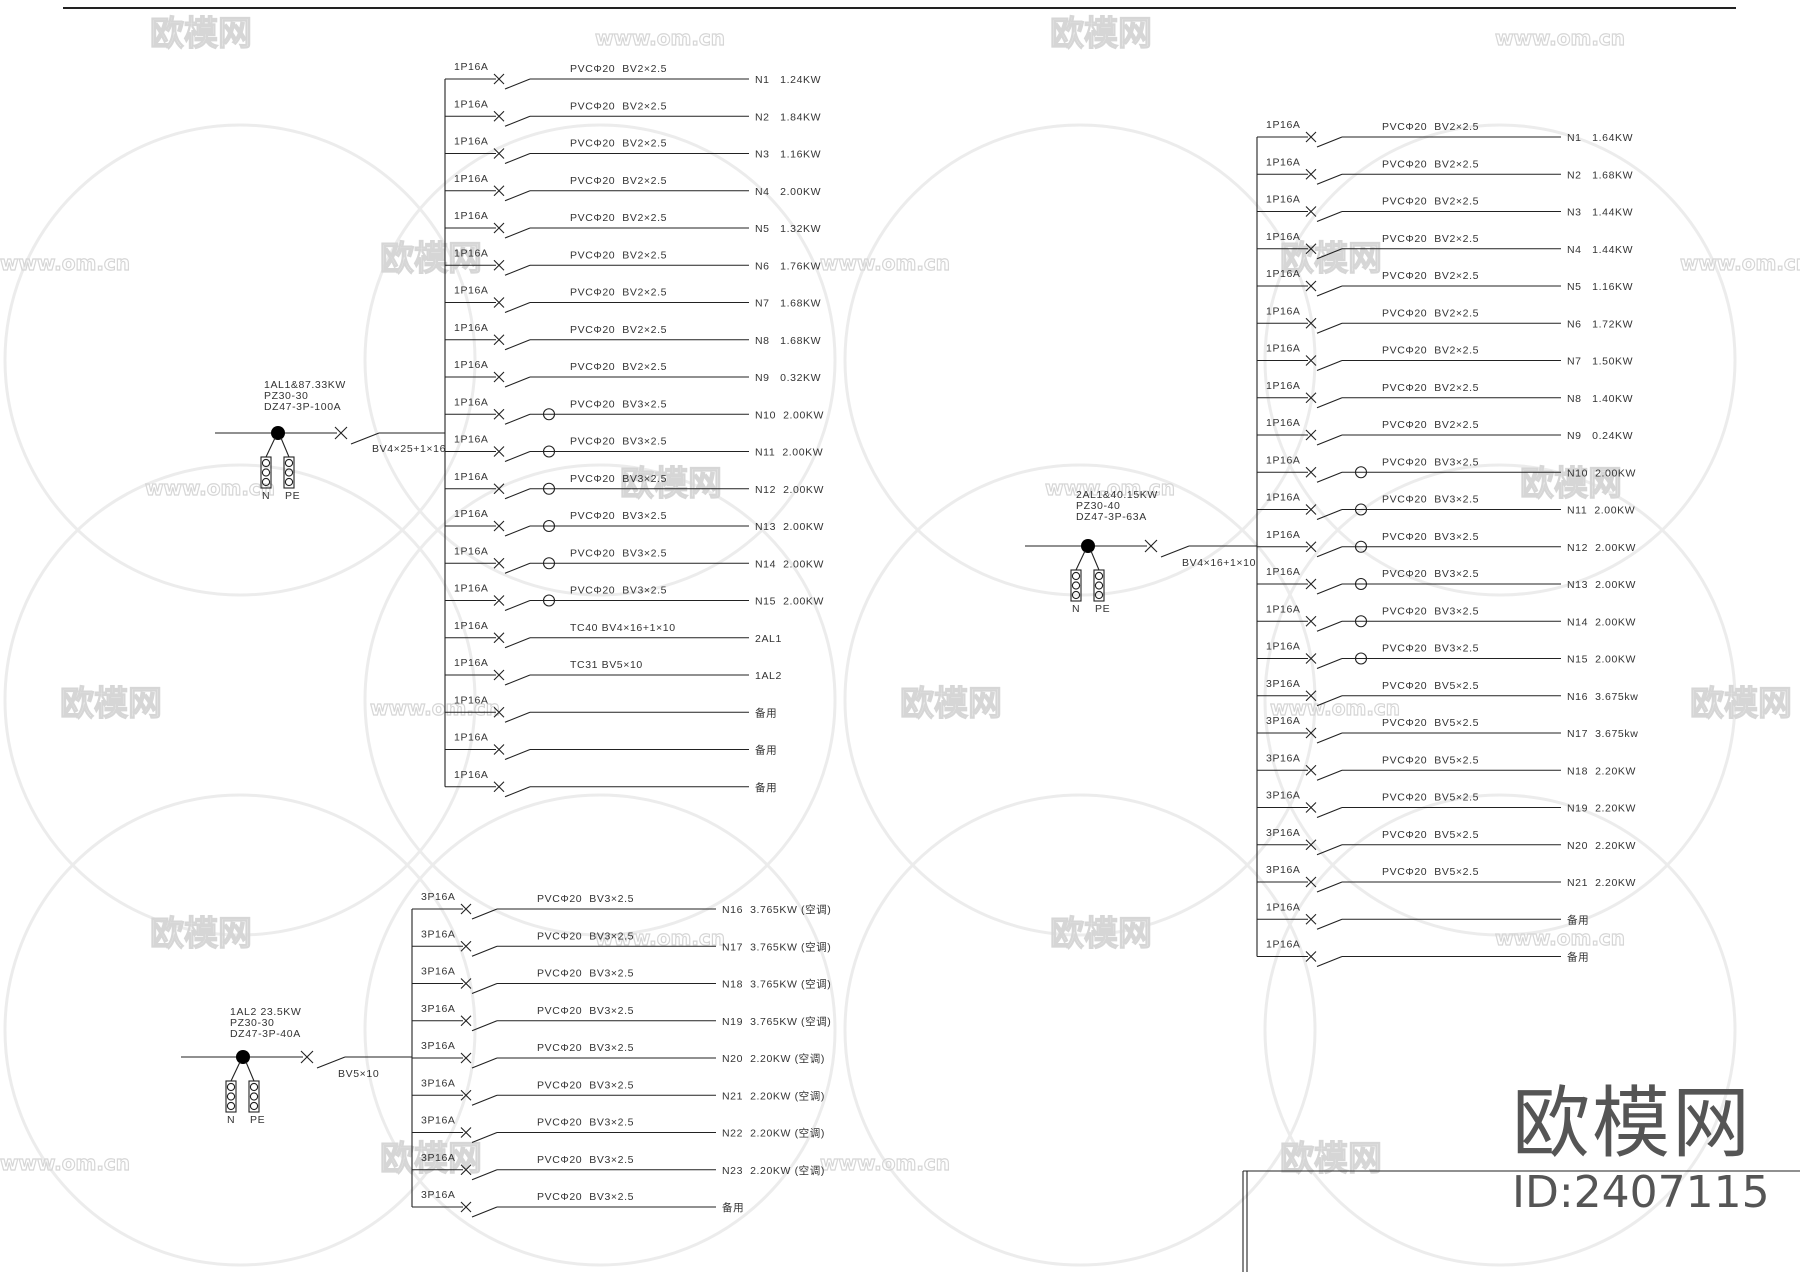 This screenshot has width=1800, height=1272. Describe the element at coordinates (1601, 883) in the screenshot. I see `load-label: N21 2.20KW` at that location.